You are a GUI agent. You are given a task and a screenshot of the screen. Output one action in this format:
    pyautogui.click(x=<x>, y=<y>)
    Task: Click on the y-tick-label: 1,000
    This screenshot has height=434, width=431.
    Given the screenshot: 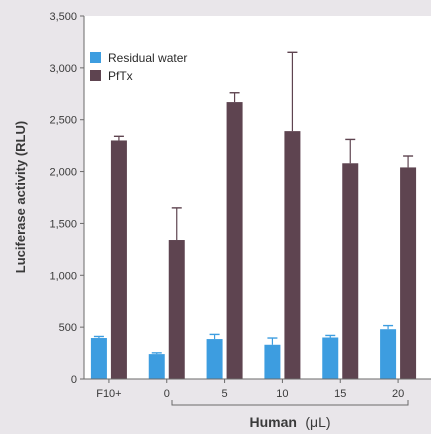 What is the action you would take?
    pyautogui.click(x=63, y=276)
    